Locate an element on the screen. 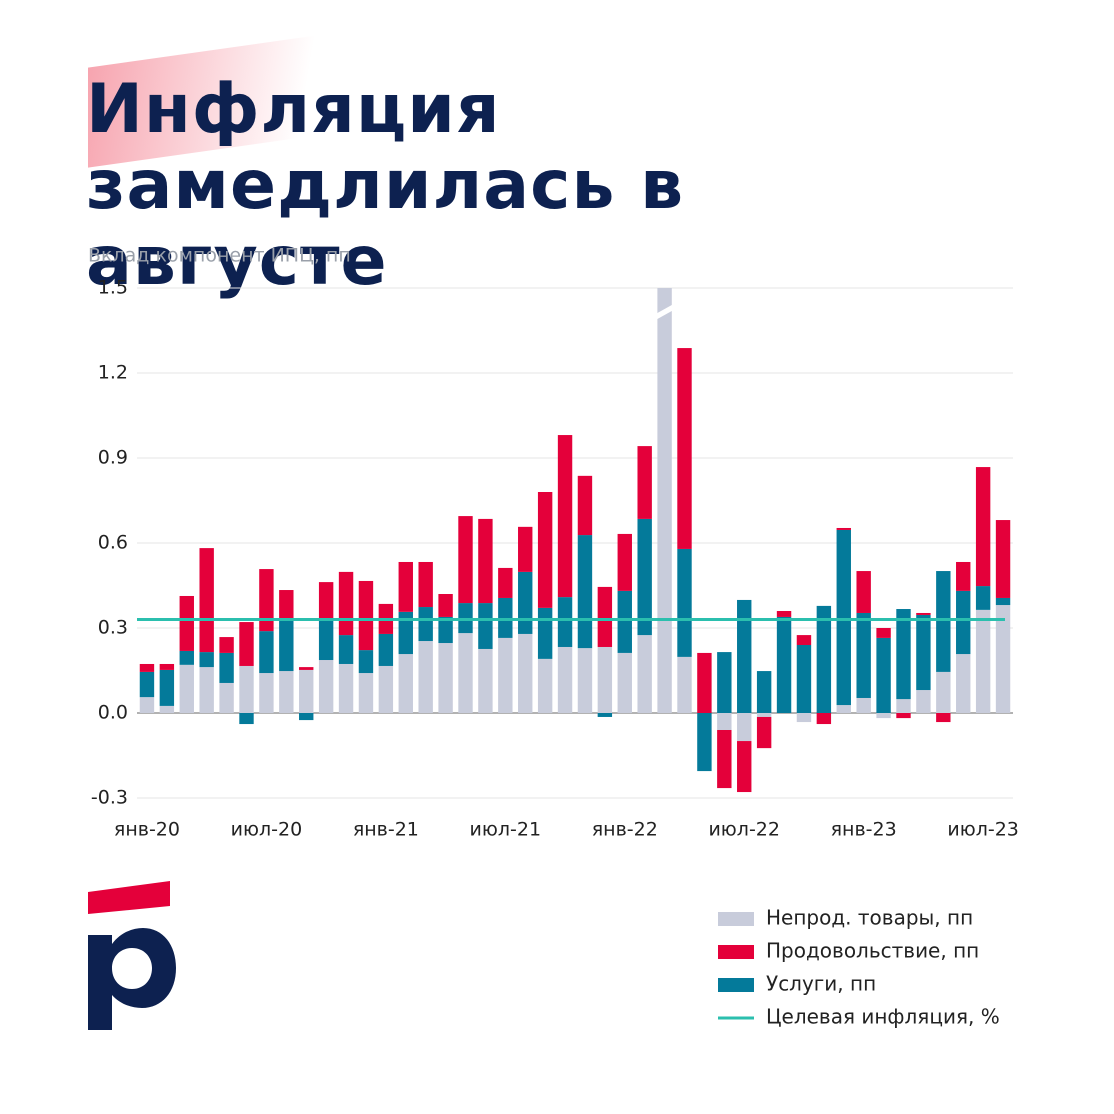  x-tick-label: янв-21 is located at coordinates (386, 830).